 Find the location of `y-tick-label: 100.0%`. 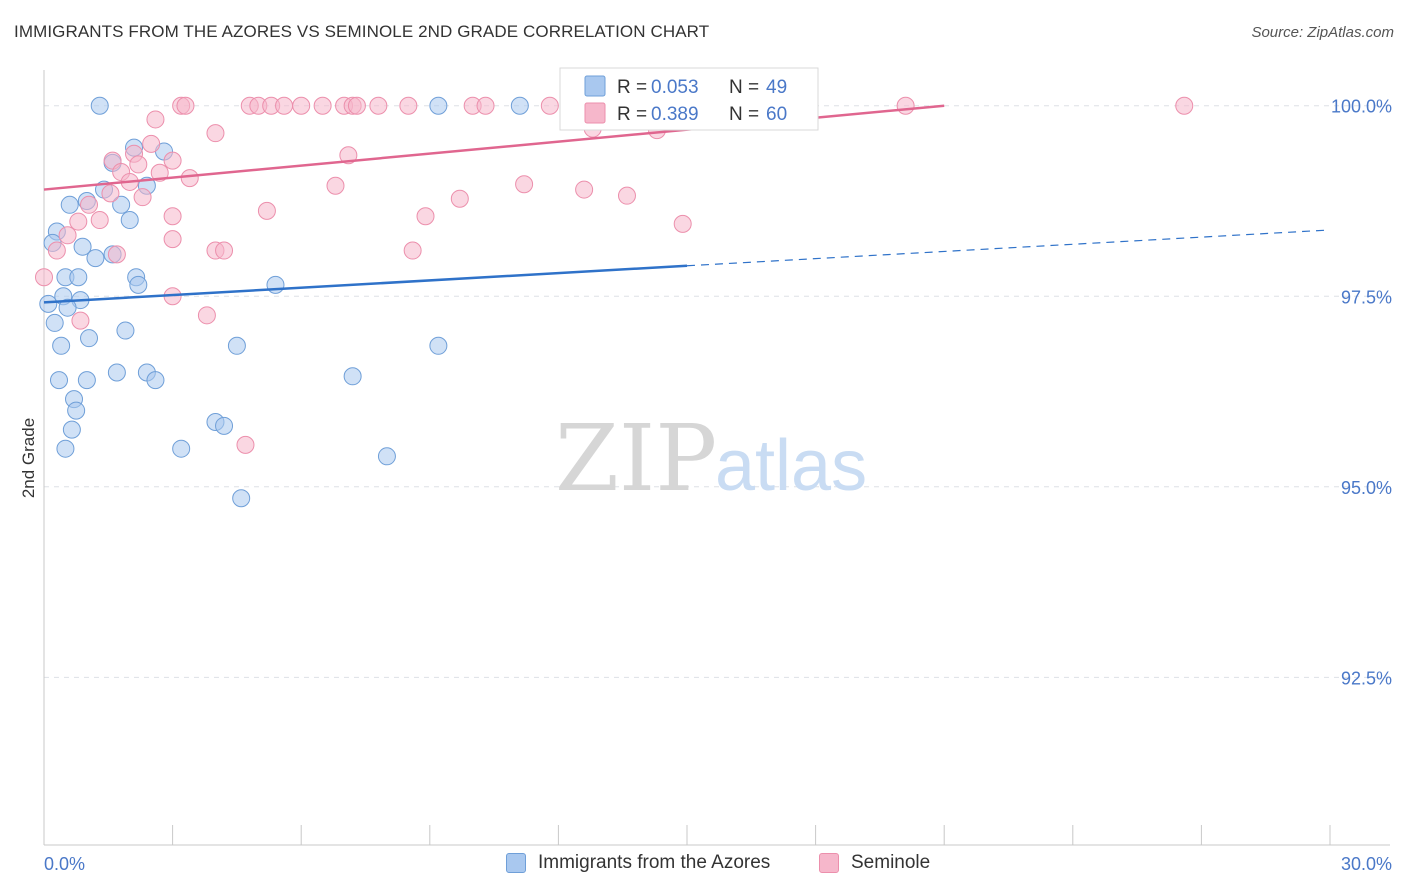

y-tick-label: 100.0% is located at coordinates (1361, 107).